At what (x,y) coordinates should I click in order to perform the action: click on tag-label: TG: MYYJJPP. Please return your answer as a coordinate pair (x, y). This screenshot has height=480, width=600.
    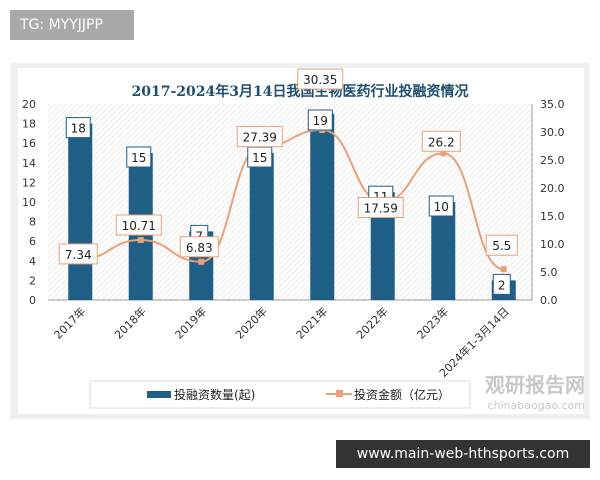
    Looking at the image, I should click on (72, 25).